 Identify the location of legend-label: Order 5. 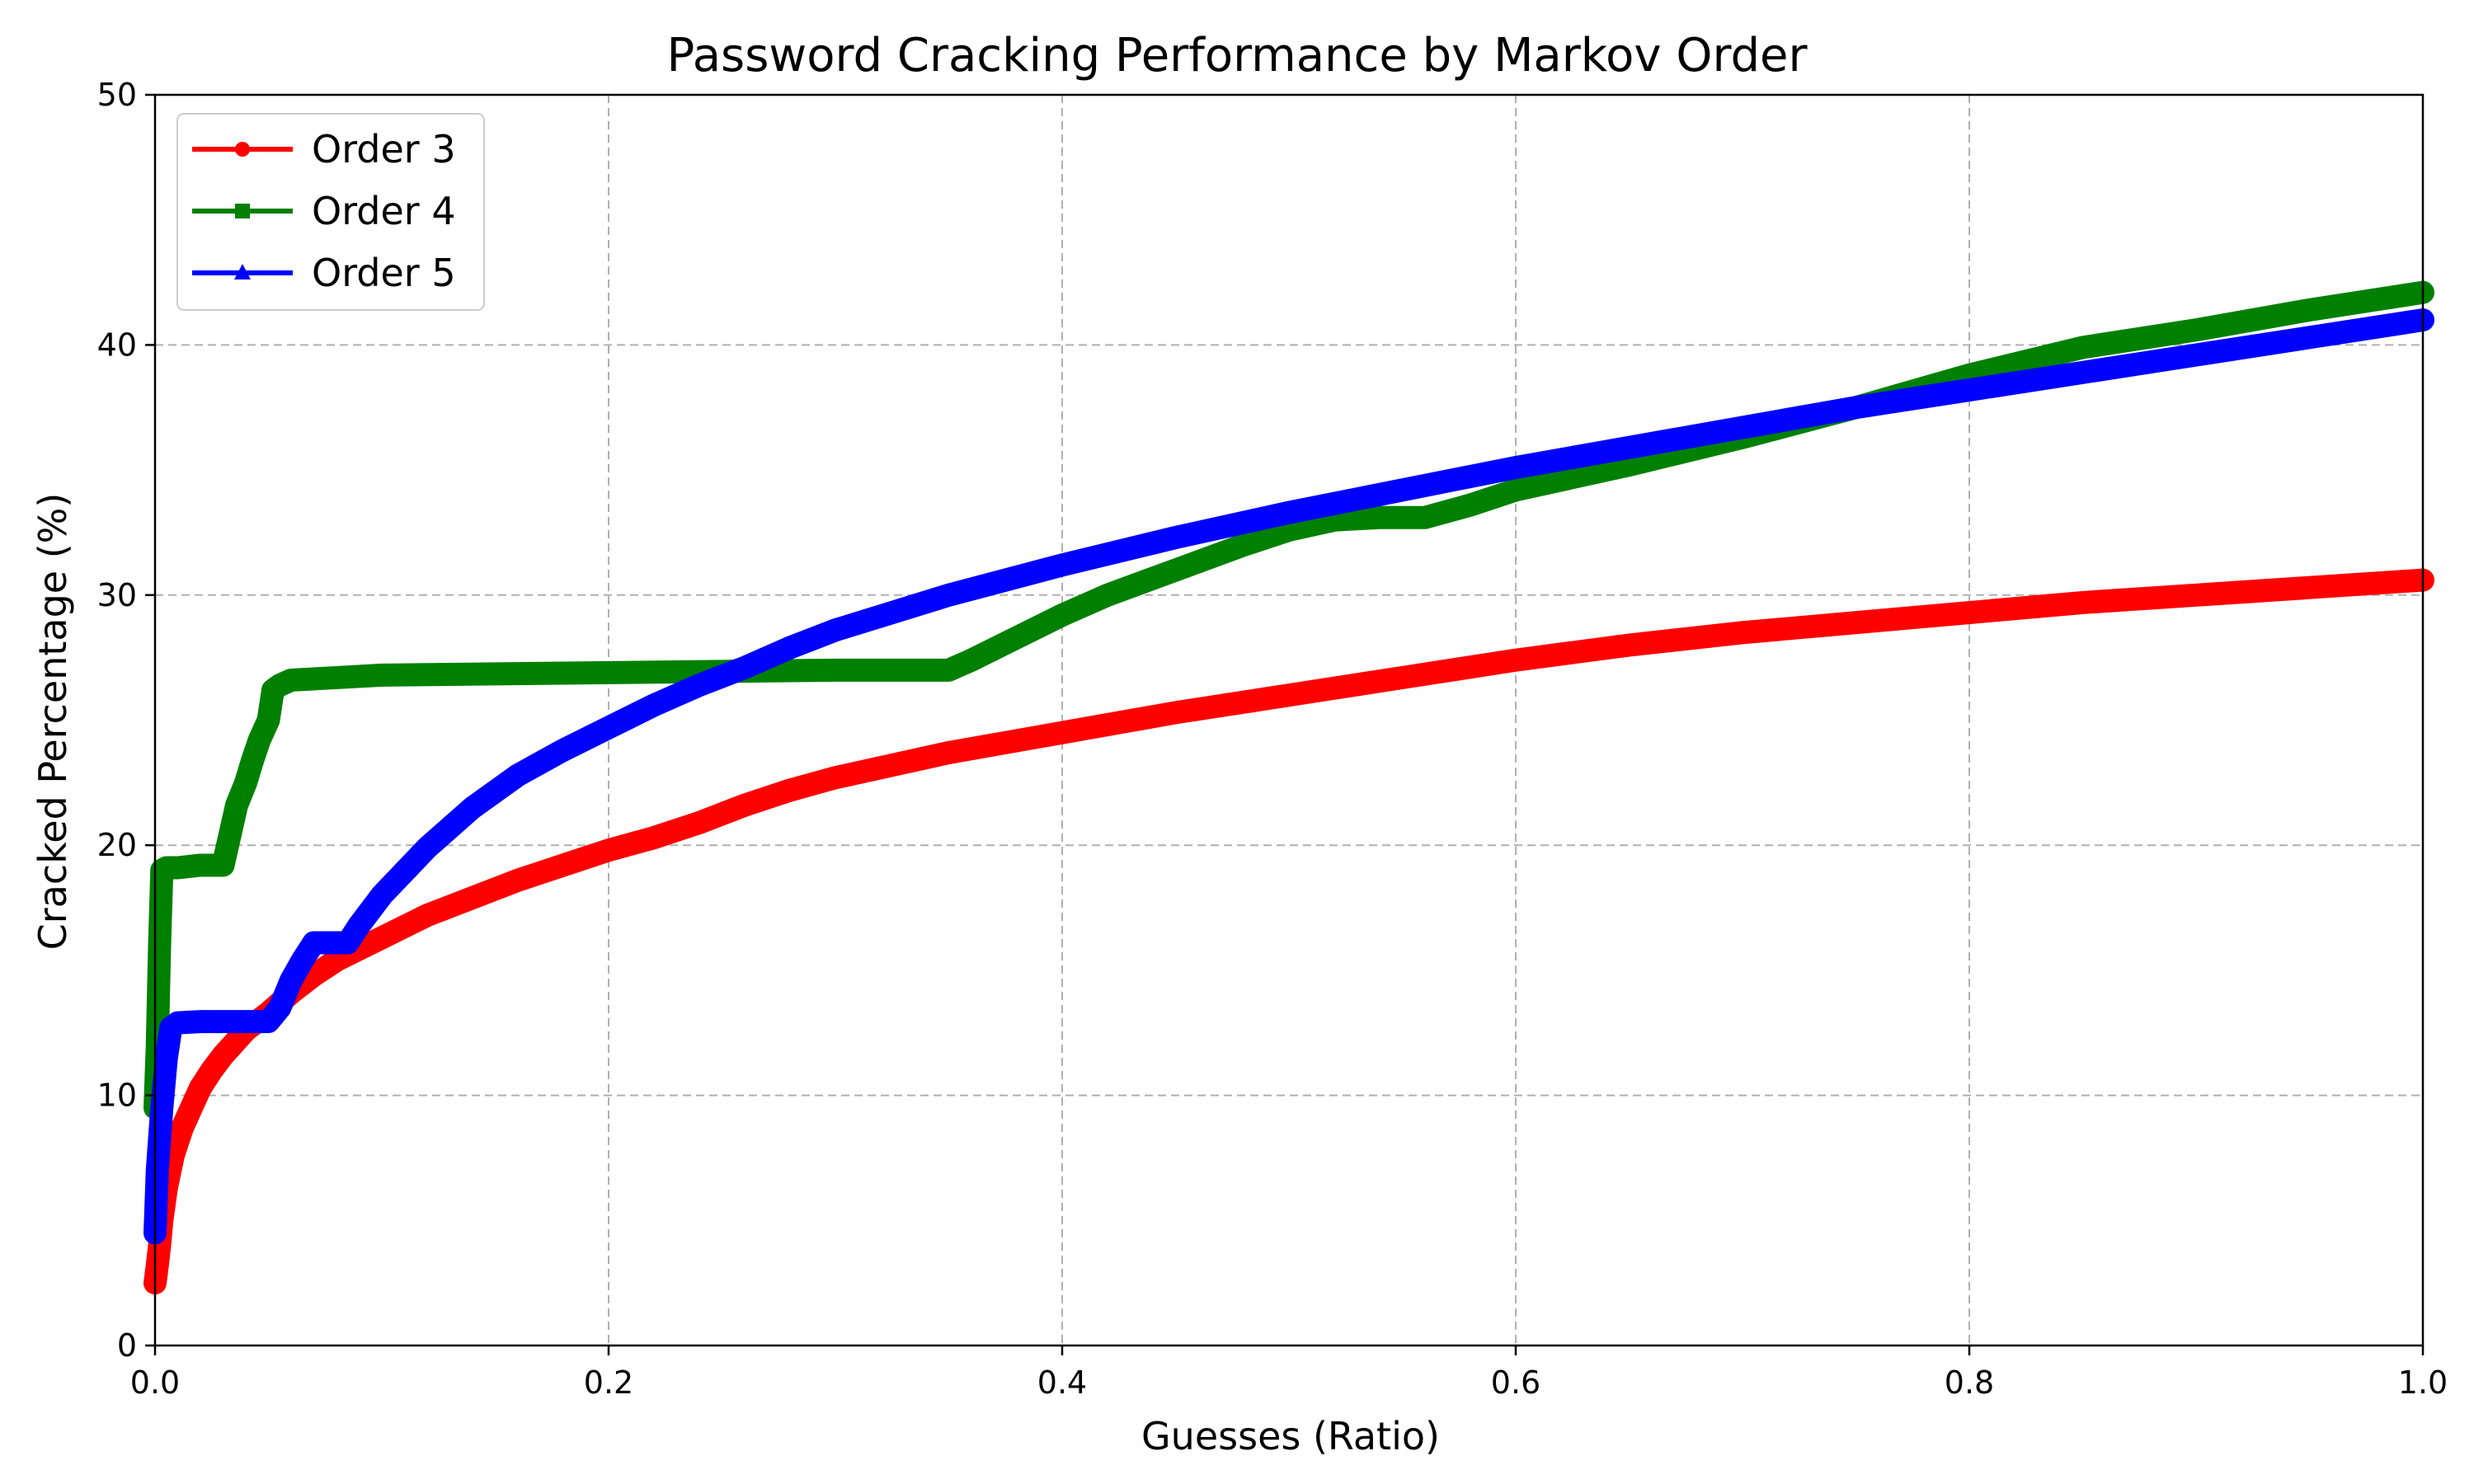
(384, 273).